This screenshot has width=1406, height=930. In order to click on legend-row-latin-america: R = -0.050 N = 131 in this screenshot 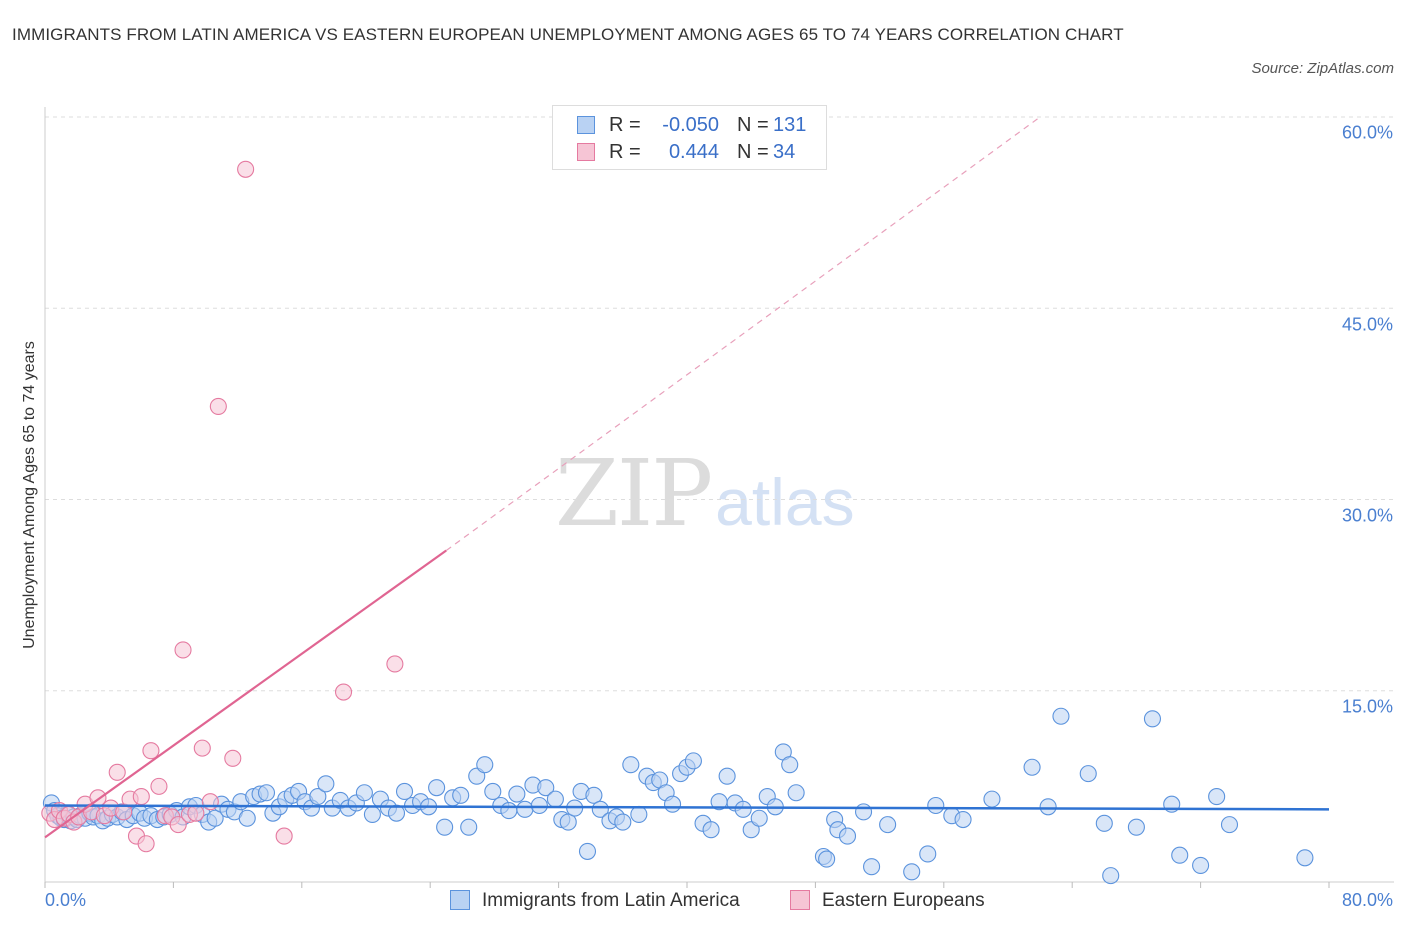, I will do `click(691, 126)`.